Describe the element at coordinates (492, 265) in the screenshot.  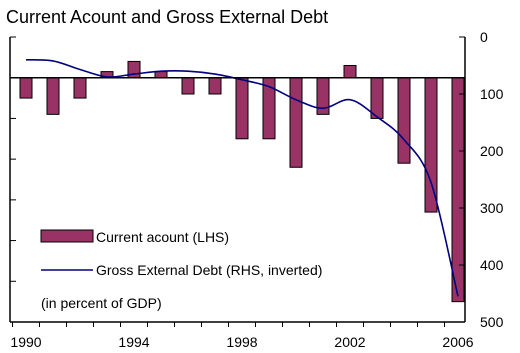
I see `right-tick-label-400: 400` at that location.